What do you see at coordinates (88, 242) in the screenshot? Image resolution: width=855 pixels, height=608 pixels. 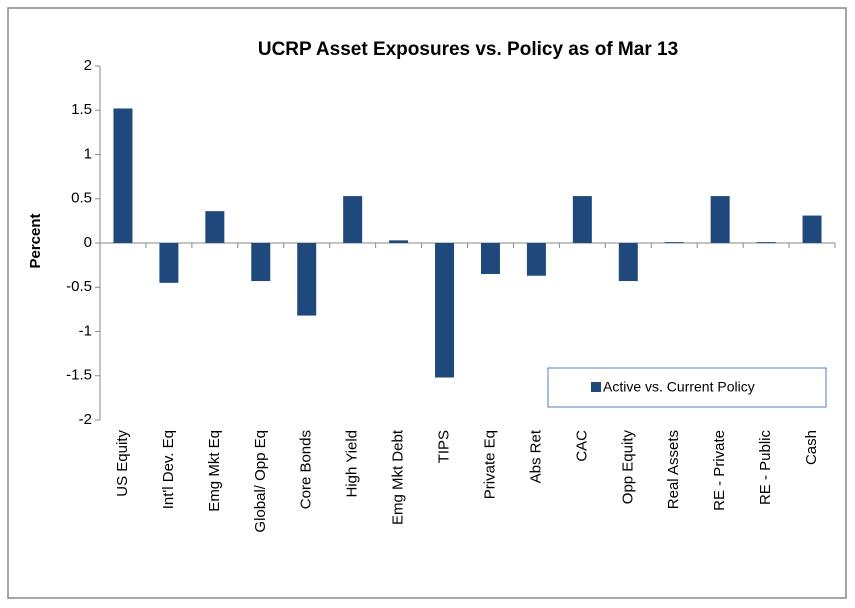 I see `y-tick-label: 0` at bounding box center [88, 242].